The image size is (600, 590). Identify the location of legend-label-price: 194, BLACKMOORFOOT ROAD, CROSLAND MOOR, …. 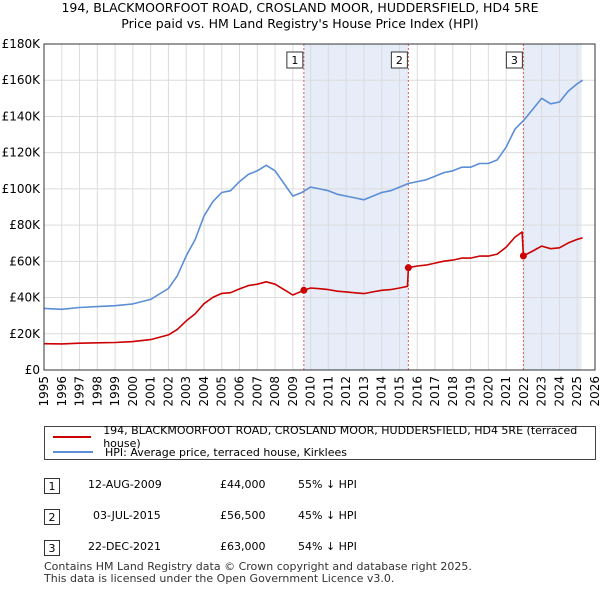
(340, 437).